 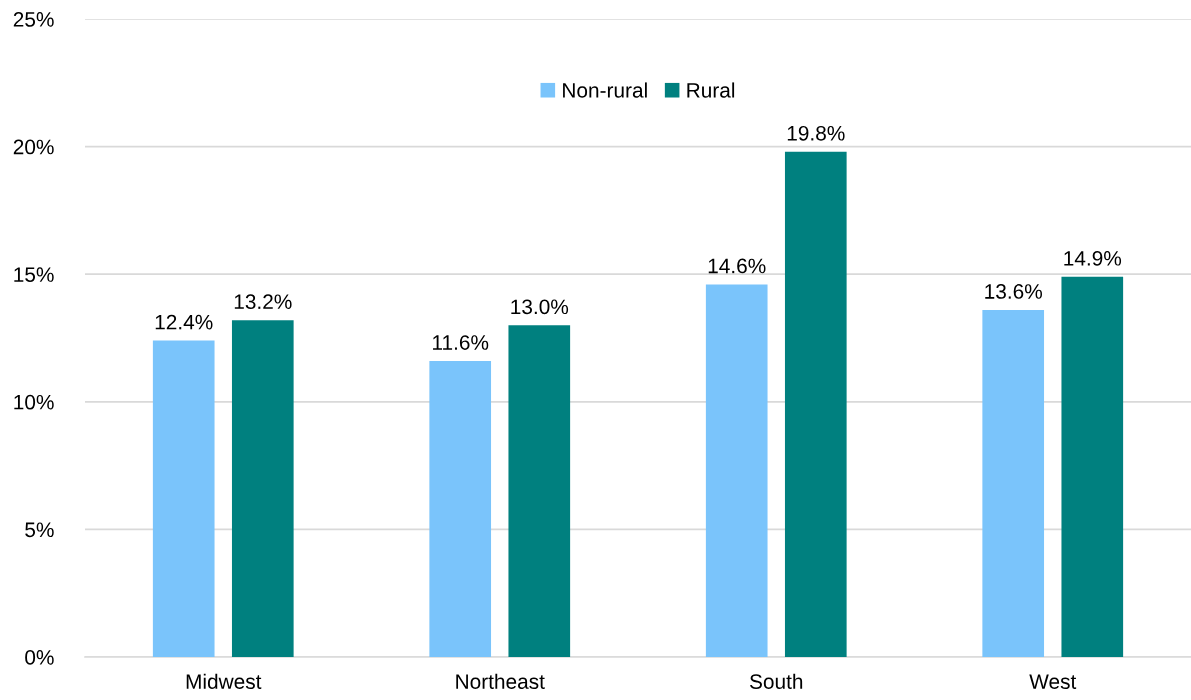 What do you see at coordinates (1093, 258) in the screenshot?
I see `data-label: 14.9%` at bounding box center [1093, 258].